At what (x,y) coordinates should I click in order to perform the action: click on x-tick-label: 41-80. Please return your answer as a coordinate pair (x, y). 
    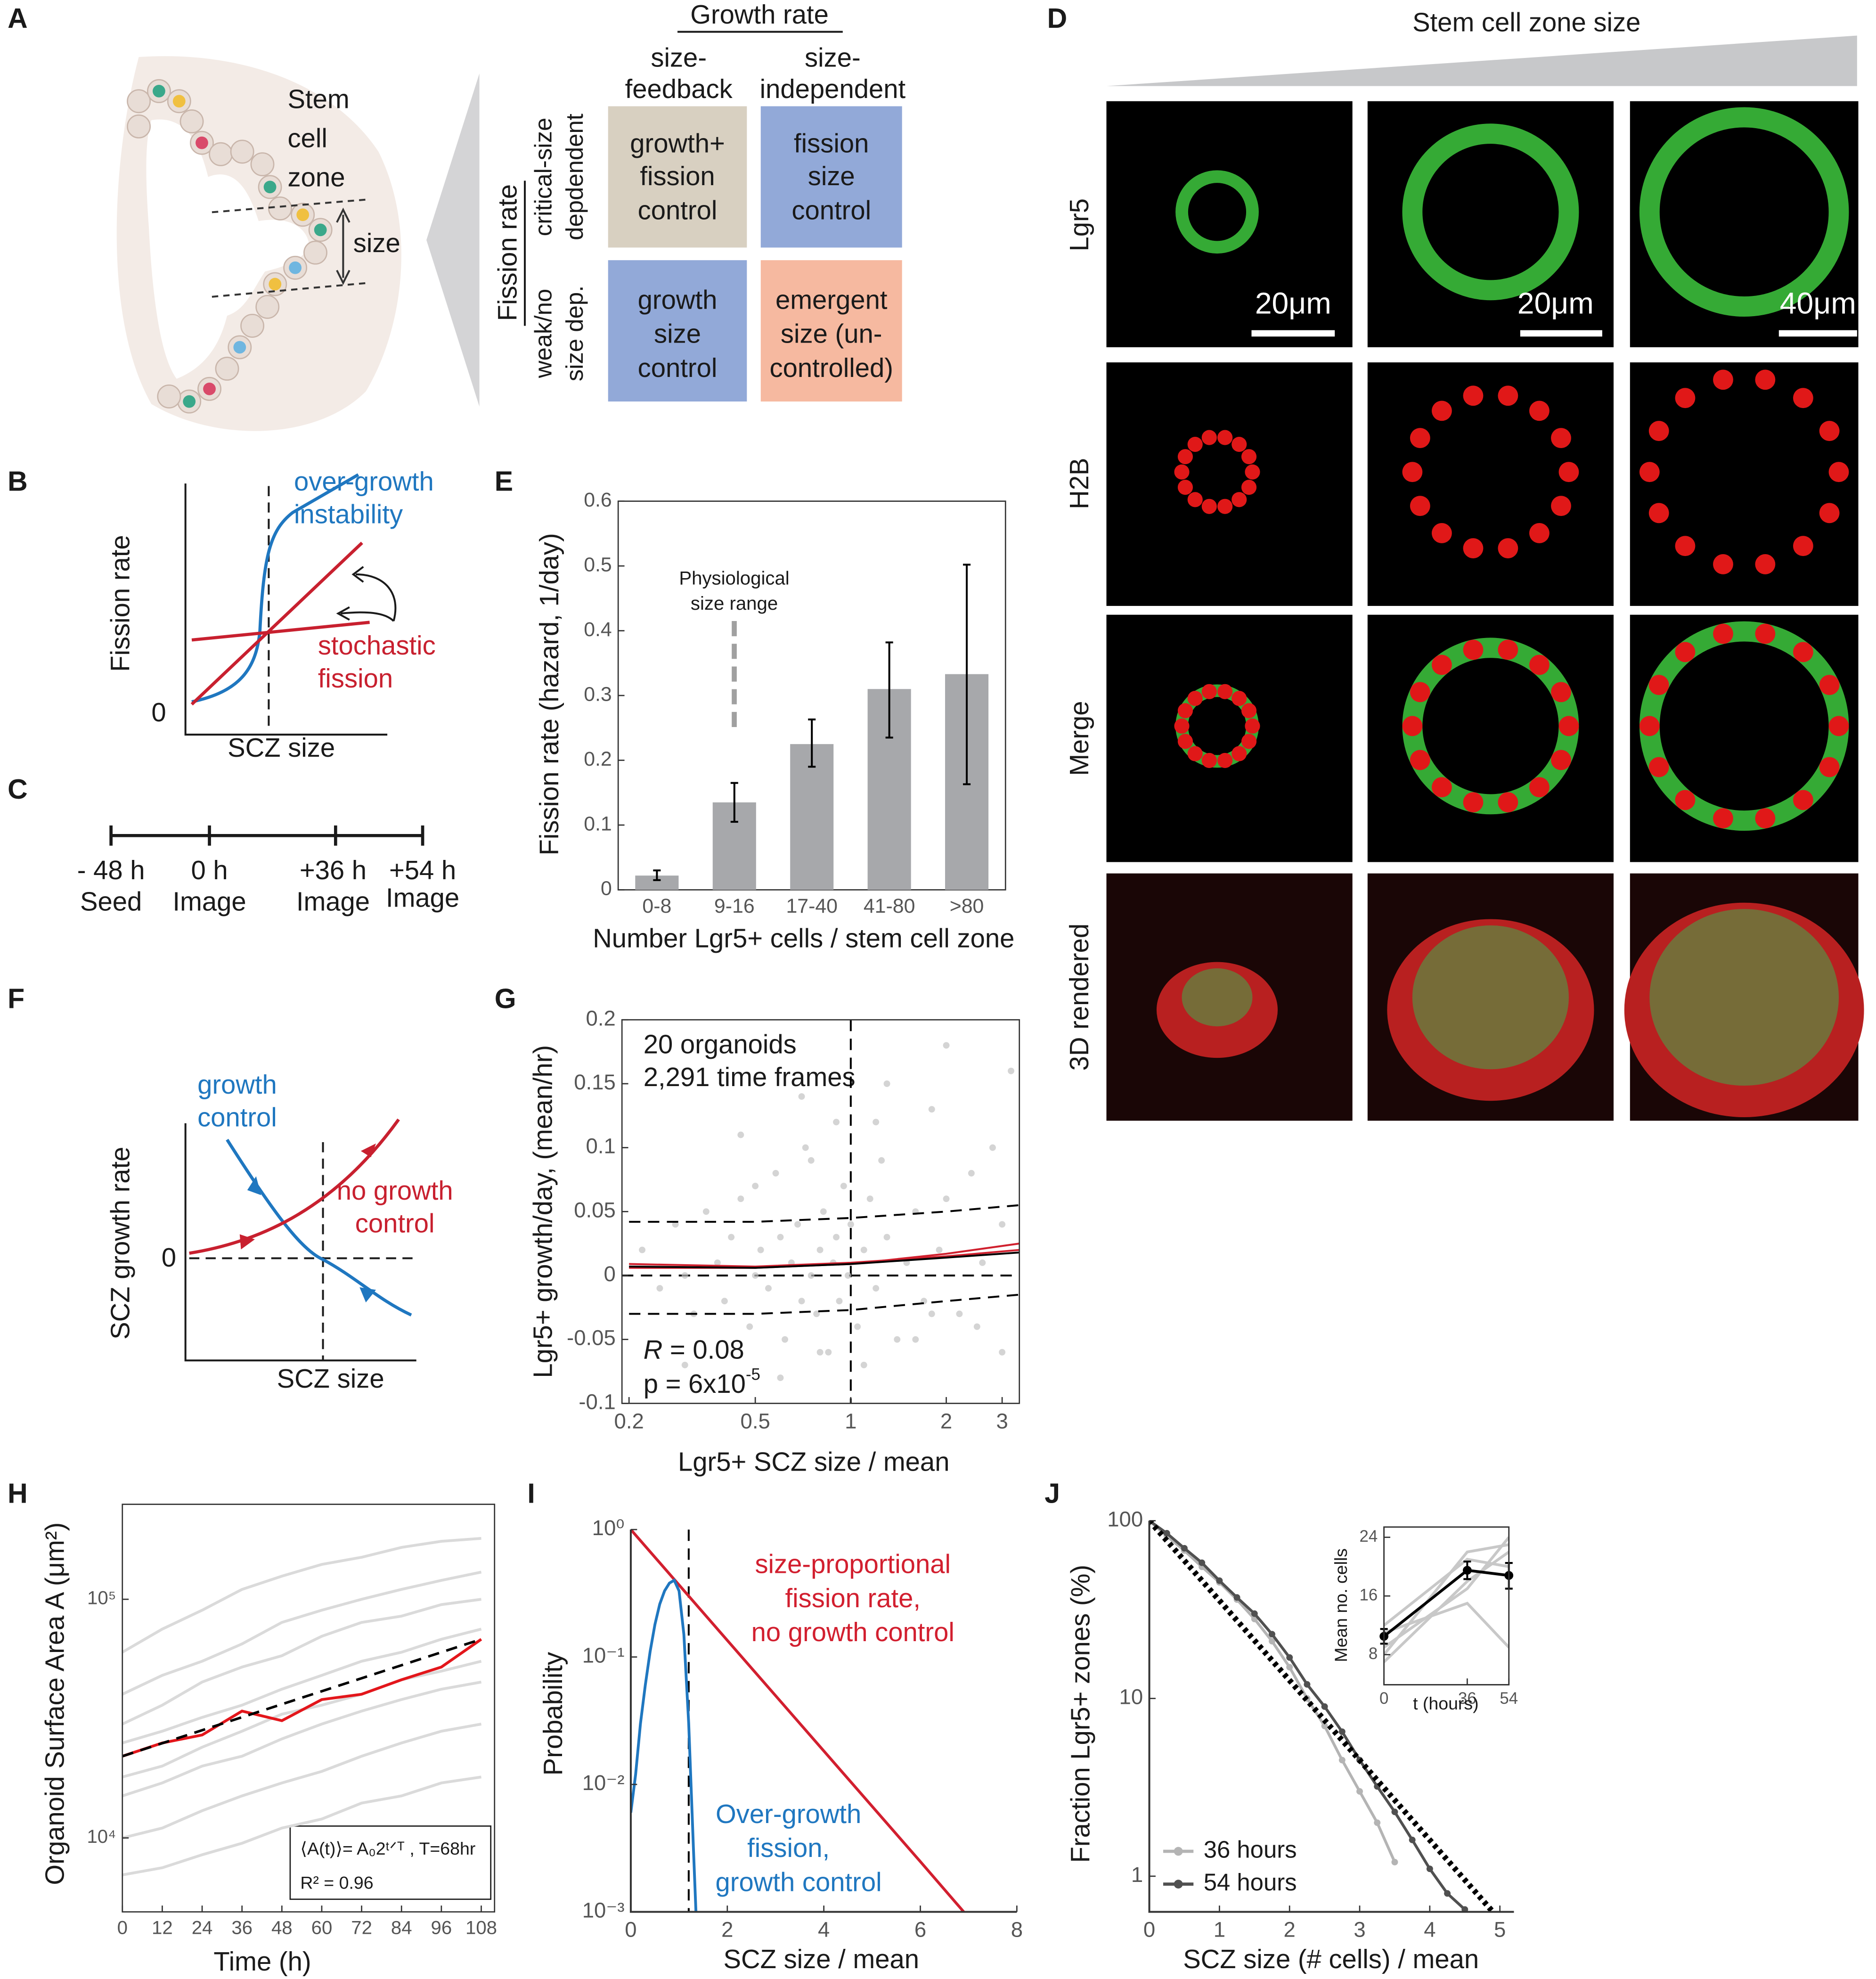
    Looking at the image, I should click on (889, 906).